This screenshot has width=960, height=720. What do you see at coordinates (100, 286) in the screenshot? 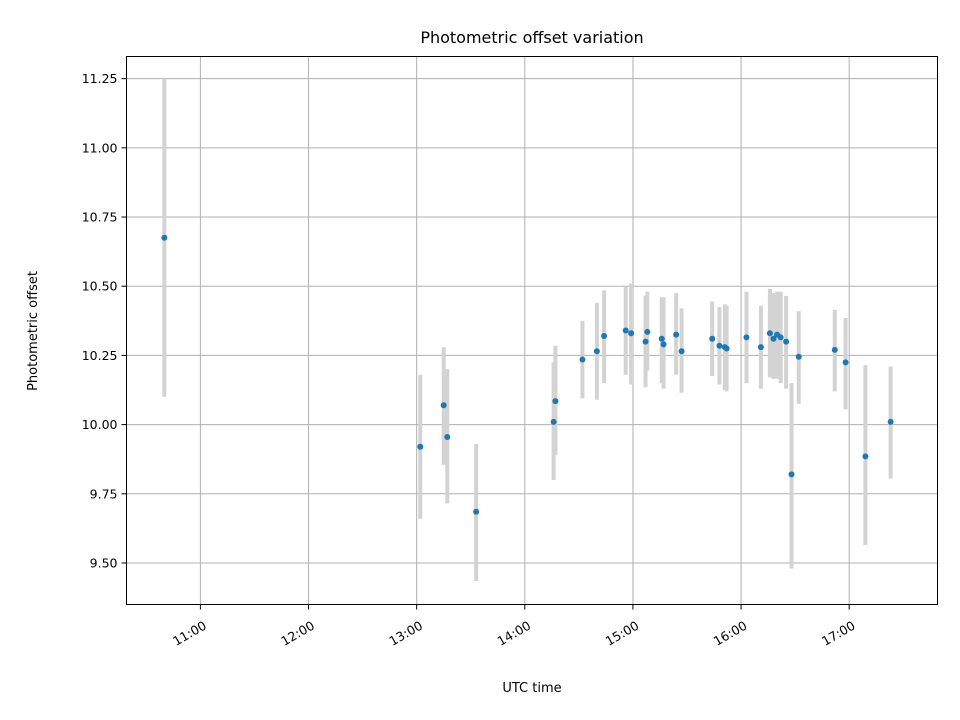
I see `y-tick-label: 10.50` at bounding box center [100, 286].